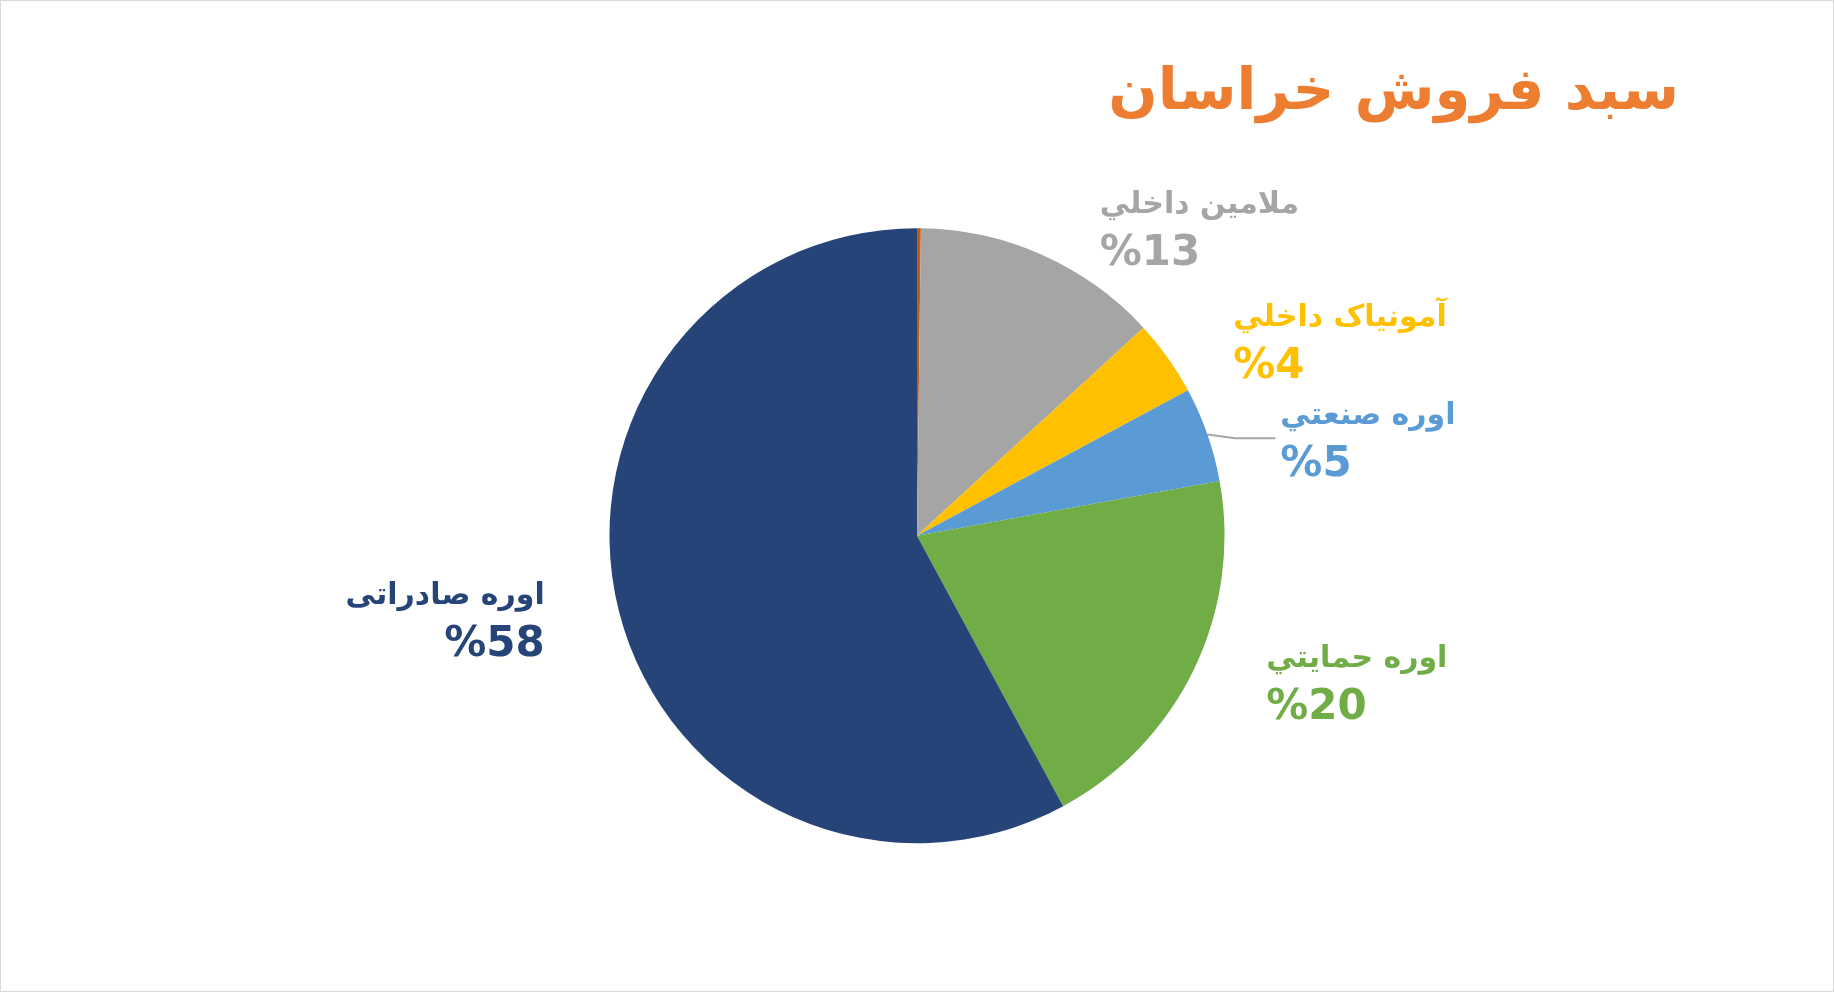 This screenshot has width=1834, height=992. What do you see at coordinates (1393, 89) in the screenshot?
I see `chart-title: سبد فروش خراسان` at bounding box center [1393, 89].